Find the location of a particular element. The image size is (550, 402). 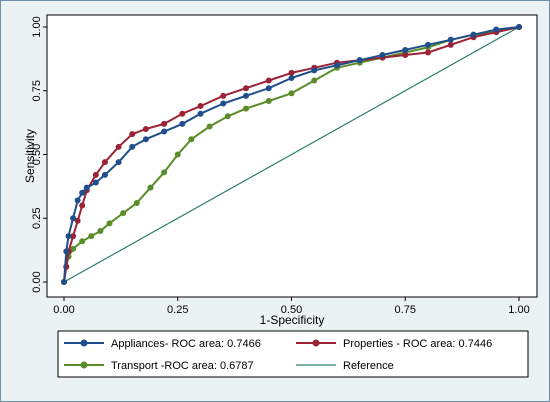

x-axis-title: 1-Specificity is located at coordinates (292, 320).